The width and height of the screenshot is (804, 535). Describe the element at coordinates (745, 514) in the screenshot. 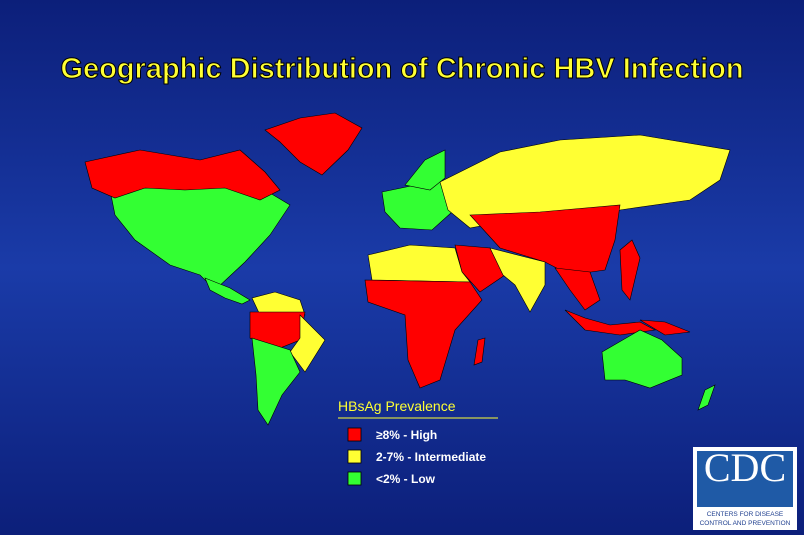

I see `logo-line1: CENTERS FOR DISEASE` at that location.